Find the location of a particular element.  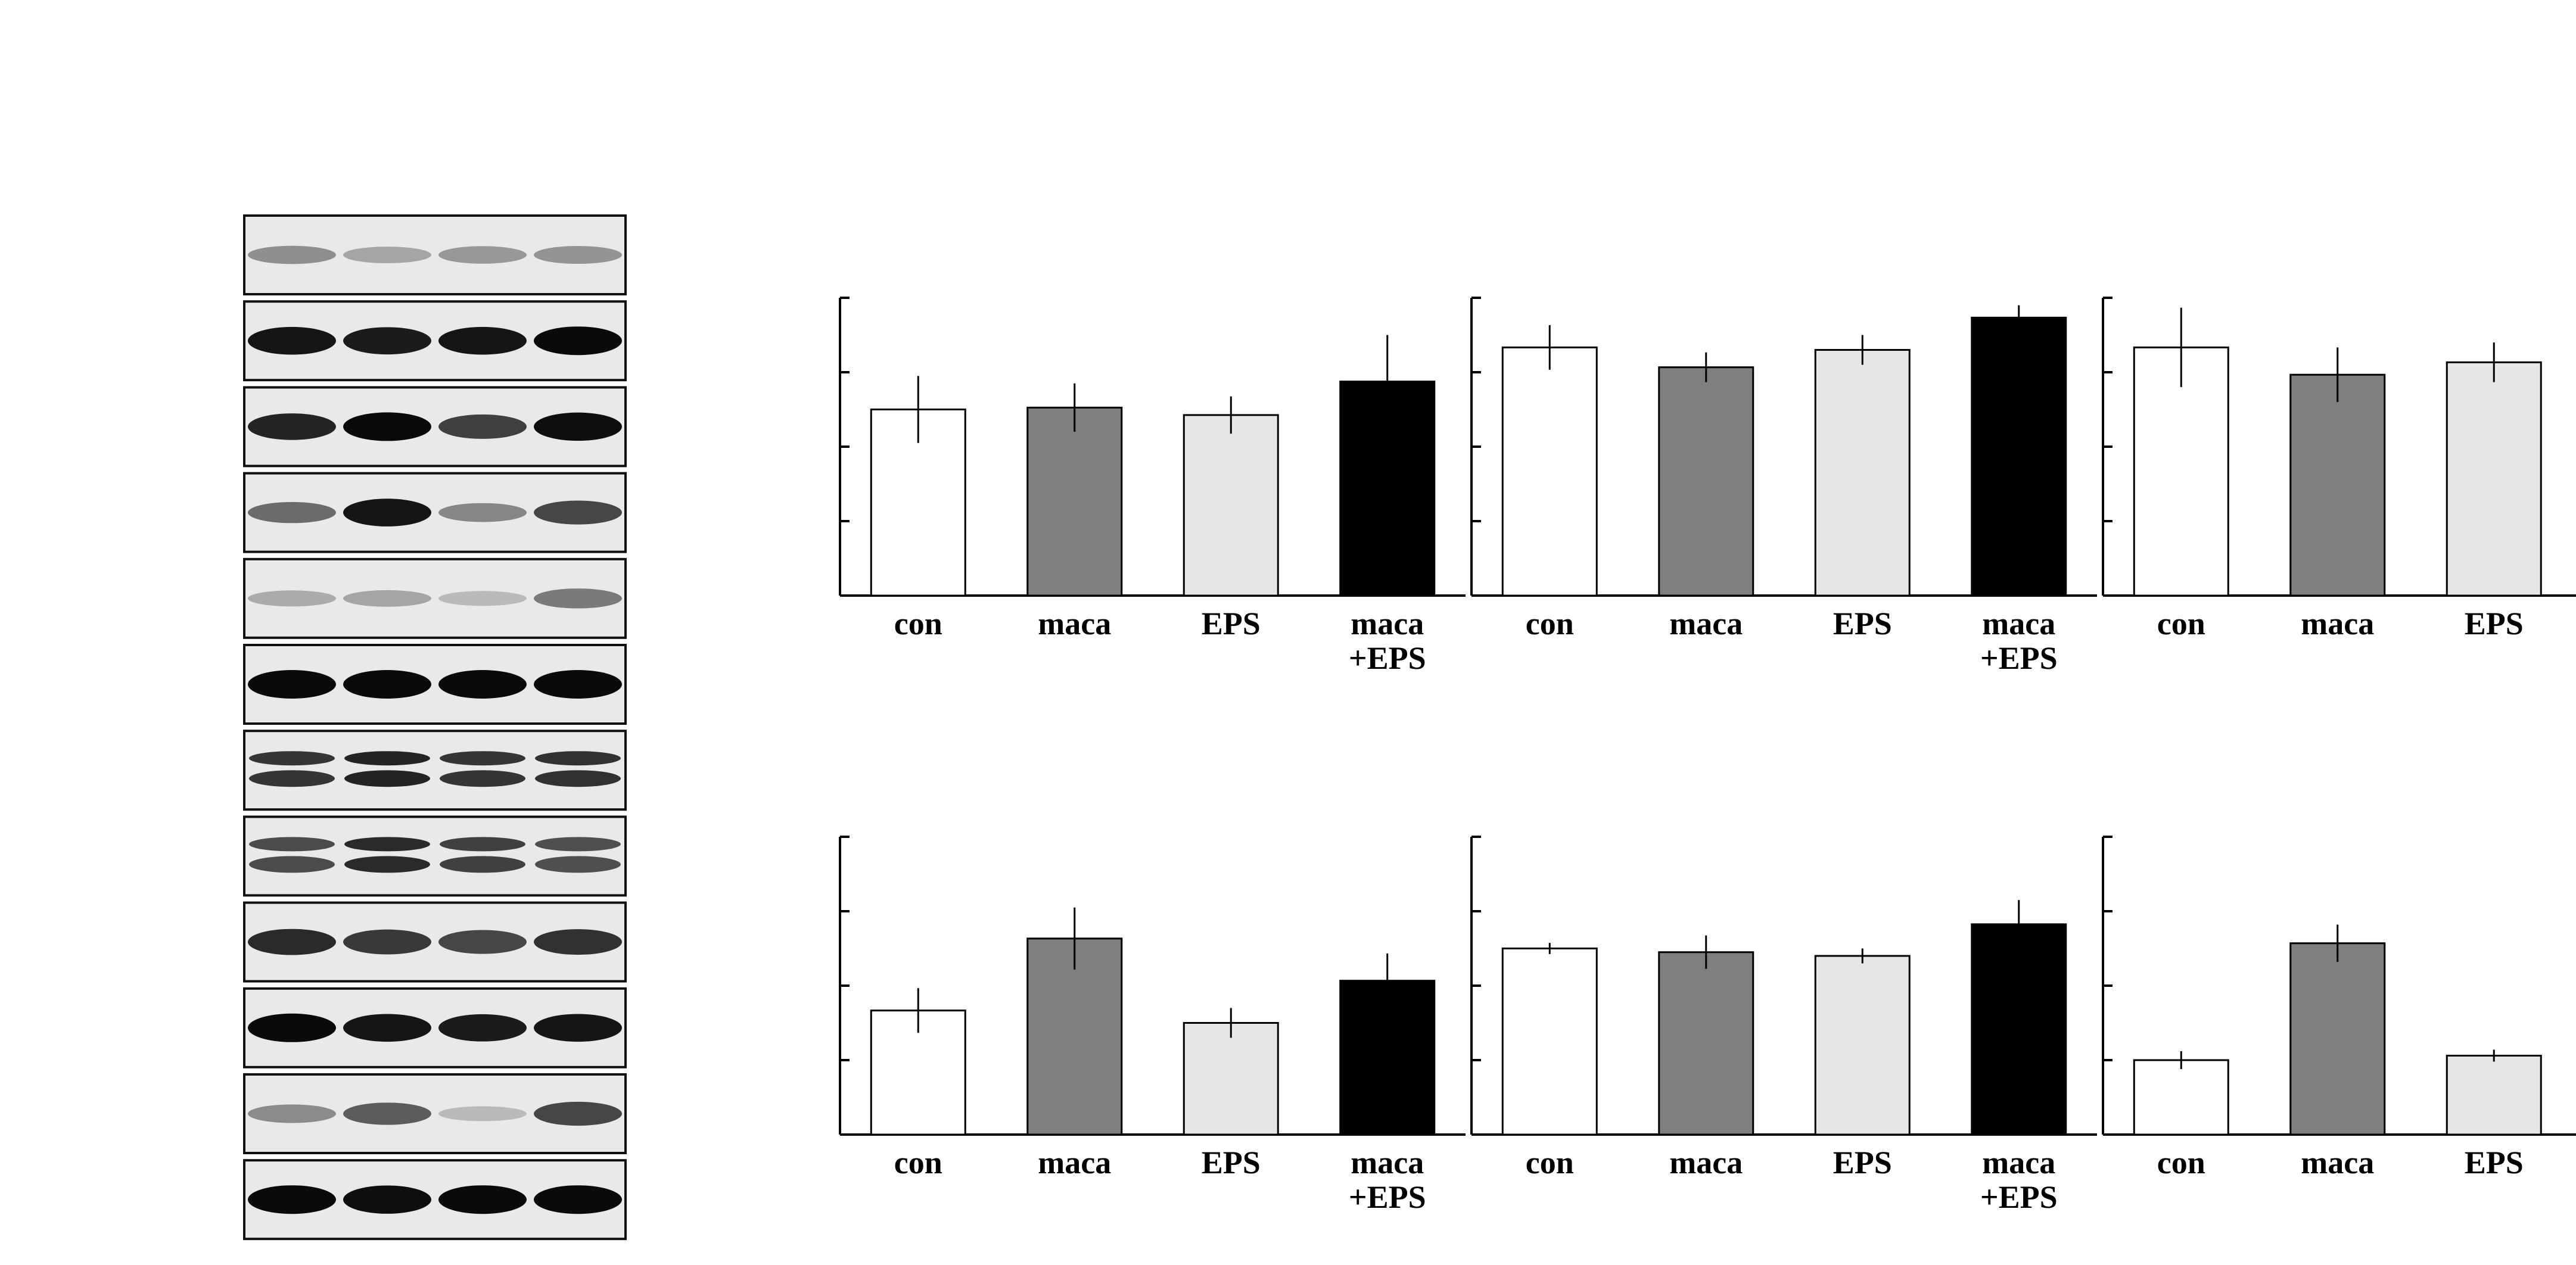

chart-panel-b: con maca EPS maca +EPS is located at coordinates (1783, 487).